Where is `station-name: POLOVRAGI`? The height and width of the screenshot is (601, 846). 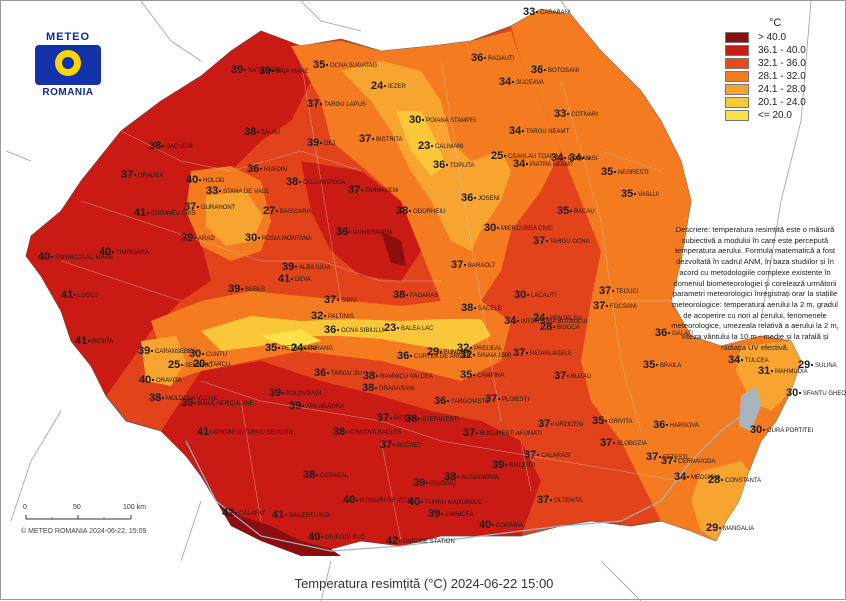
station-name: POLOVRAGI is located at coordinates (304, 394).